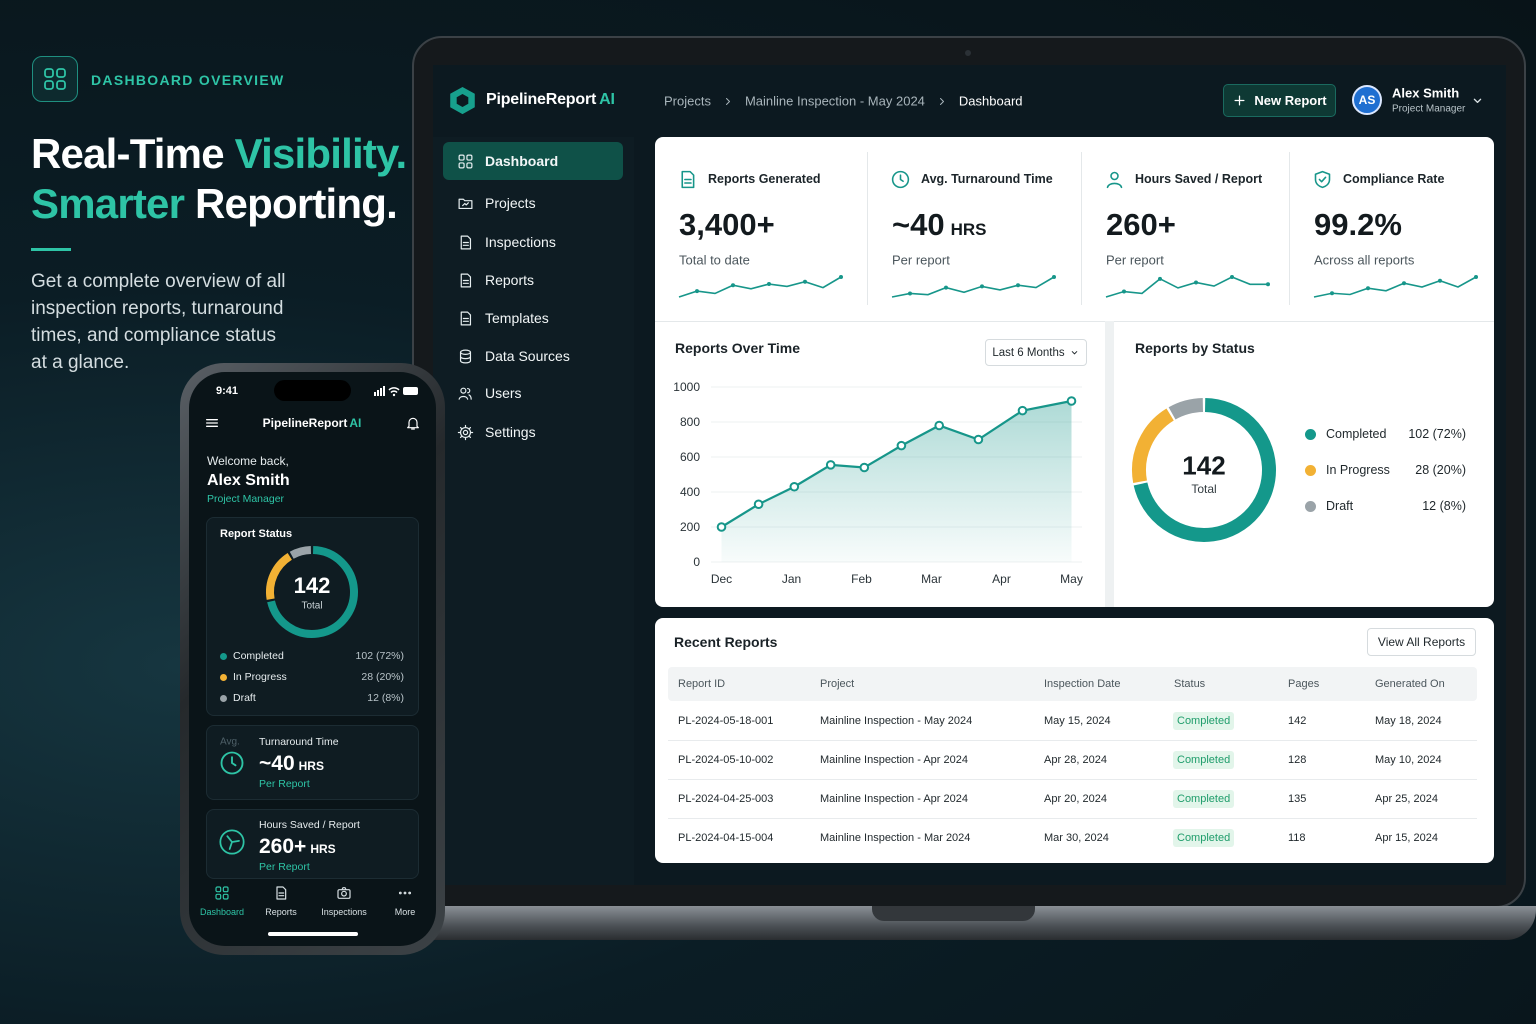  Describe the element at coordinates (834, 101) in the screenshot. I see `breadcrumb-item: Mainline Inspection - May 2024` at that location.